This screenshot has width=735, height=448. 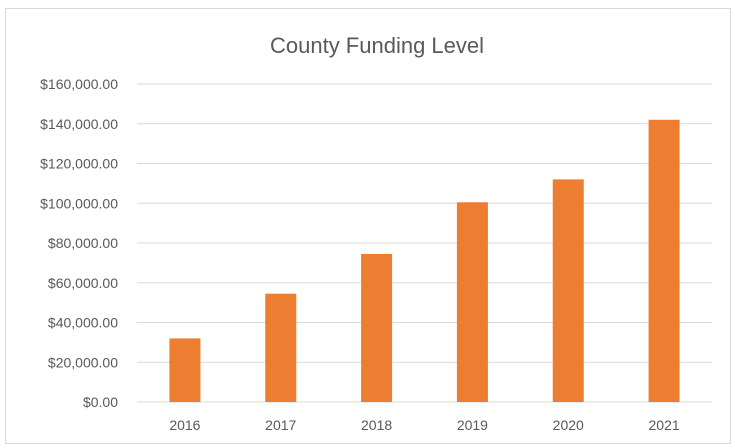 What do you see at coordinates (472, 425) in the screenshot?
I see `x-tick-label: 2019` at bounding box center [472, 425].